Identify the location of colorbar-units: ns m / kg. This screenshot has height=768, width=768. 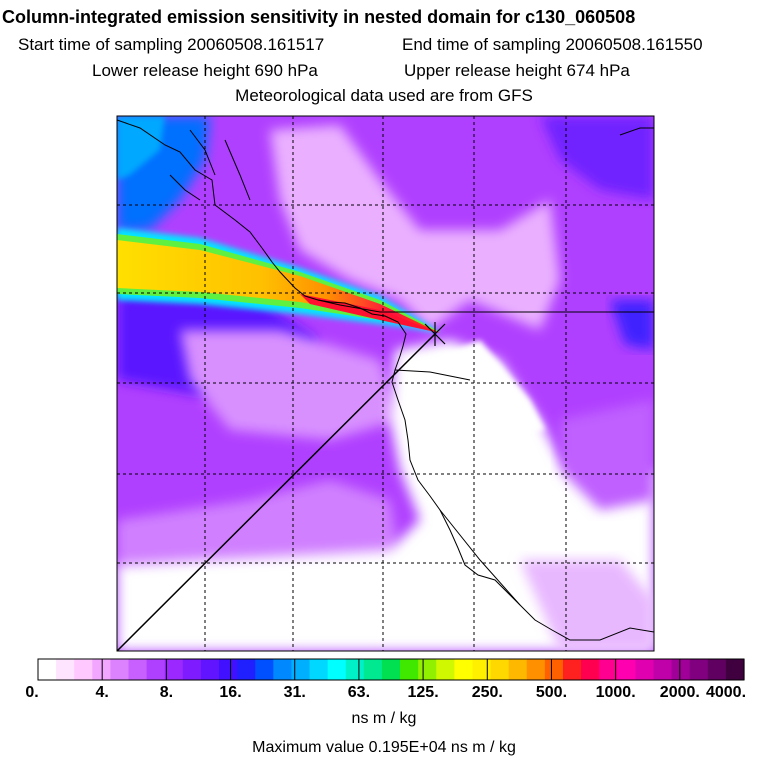
(384, 718).